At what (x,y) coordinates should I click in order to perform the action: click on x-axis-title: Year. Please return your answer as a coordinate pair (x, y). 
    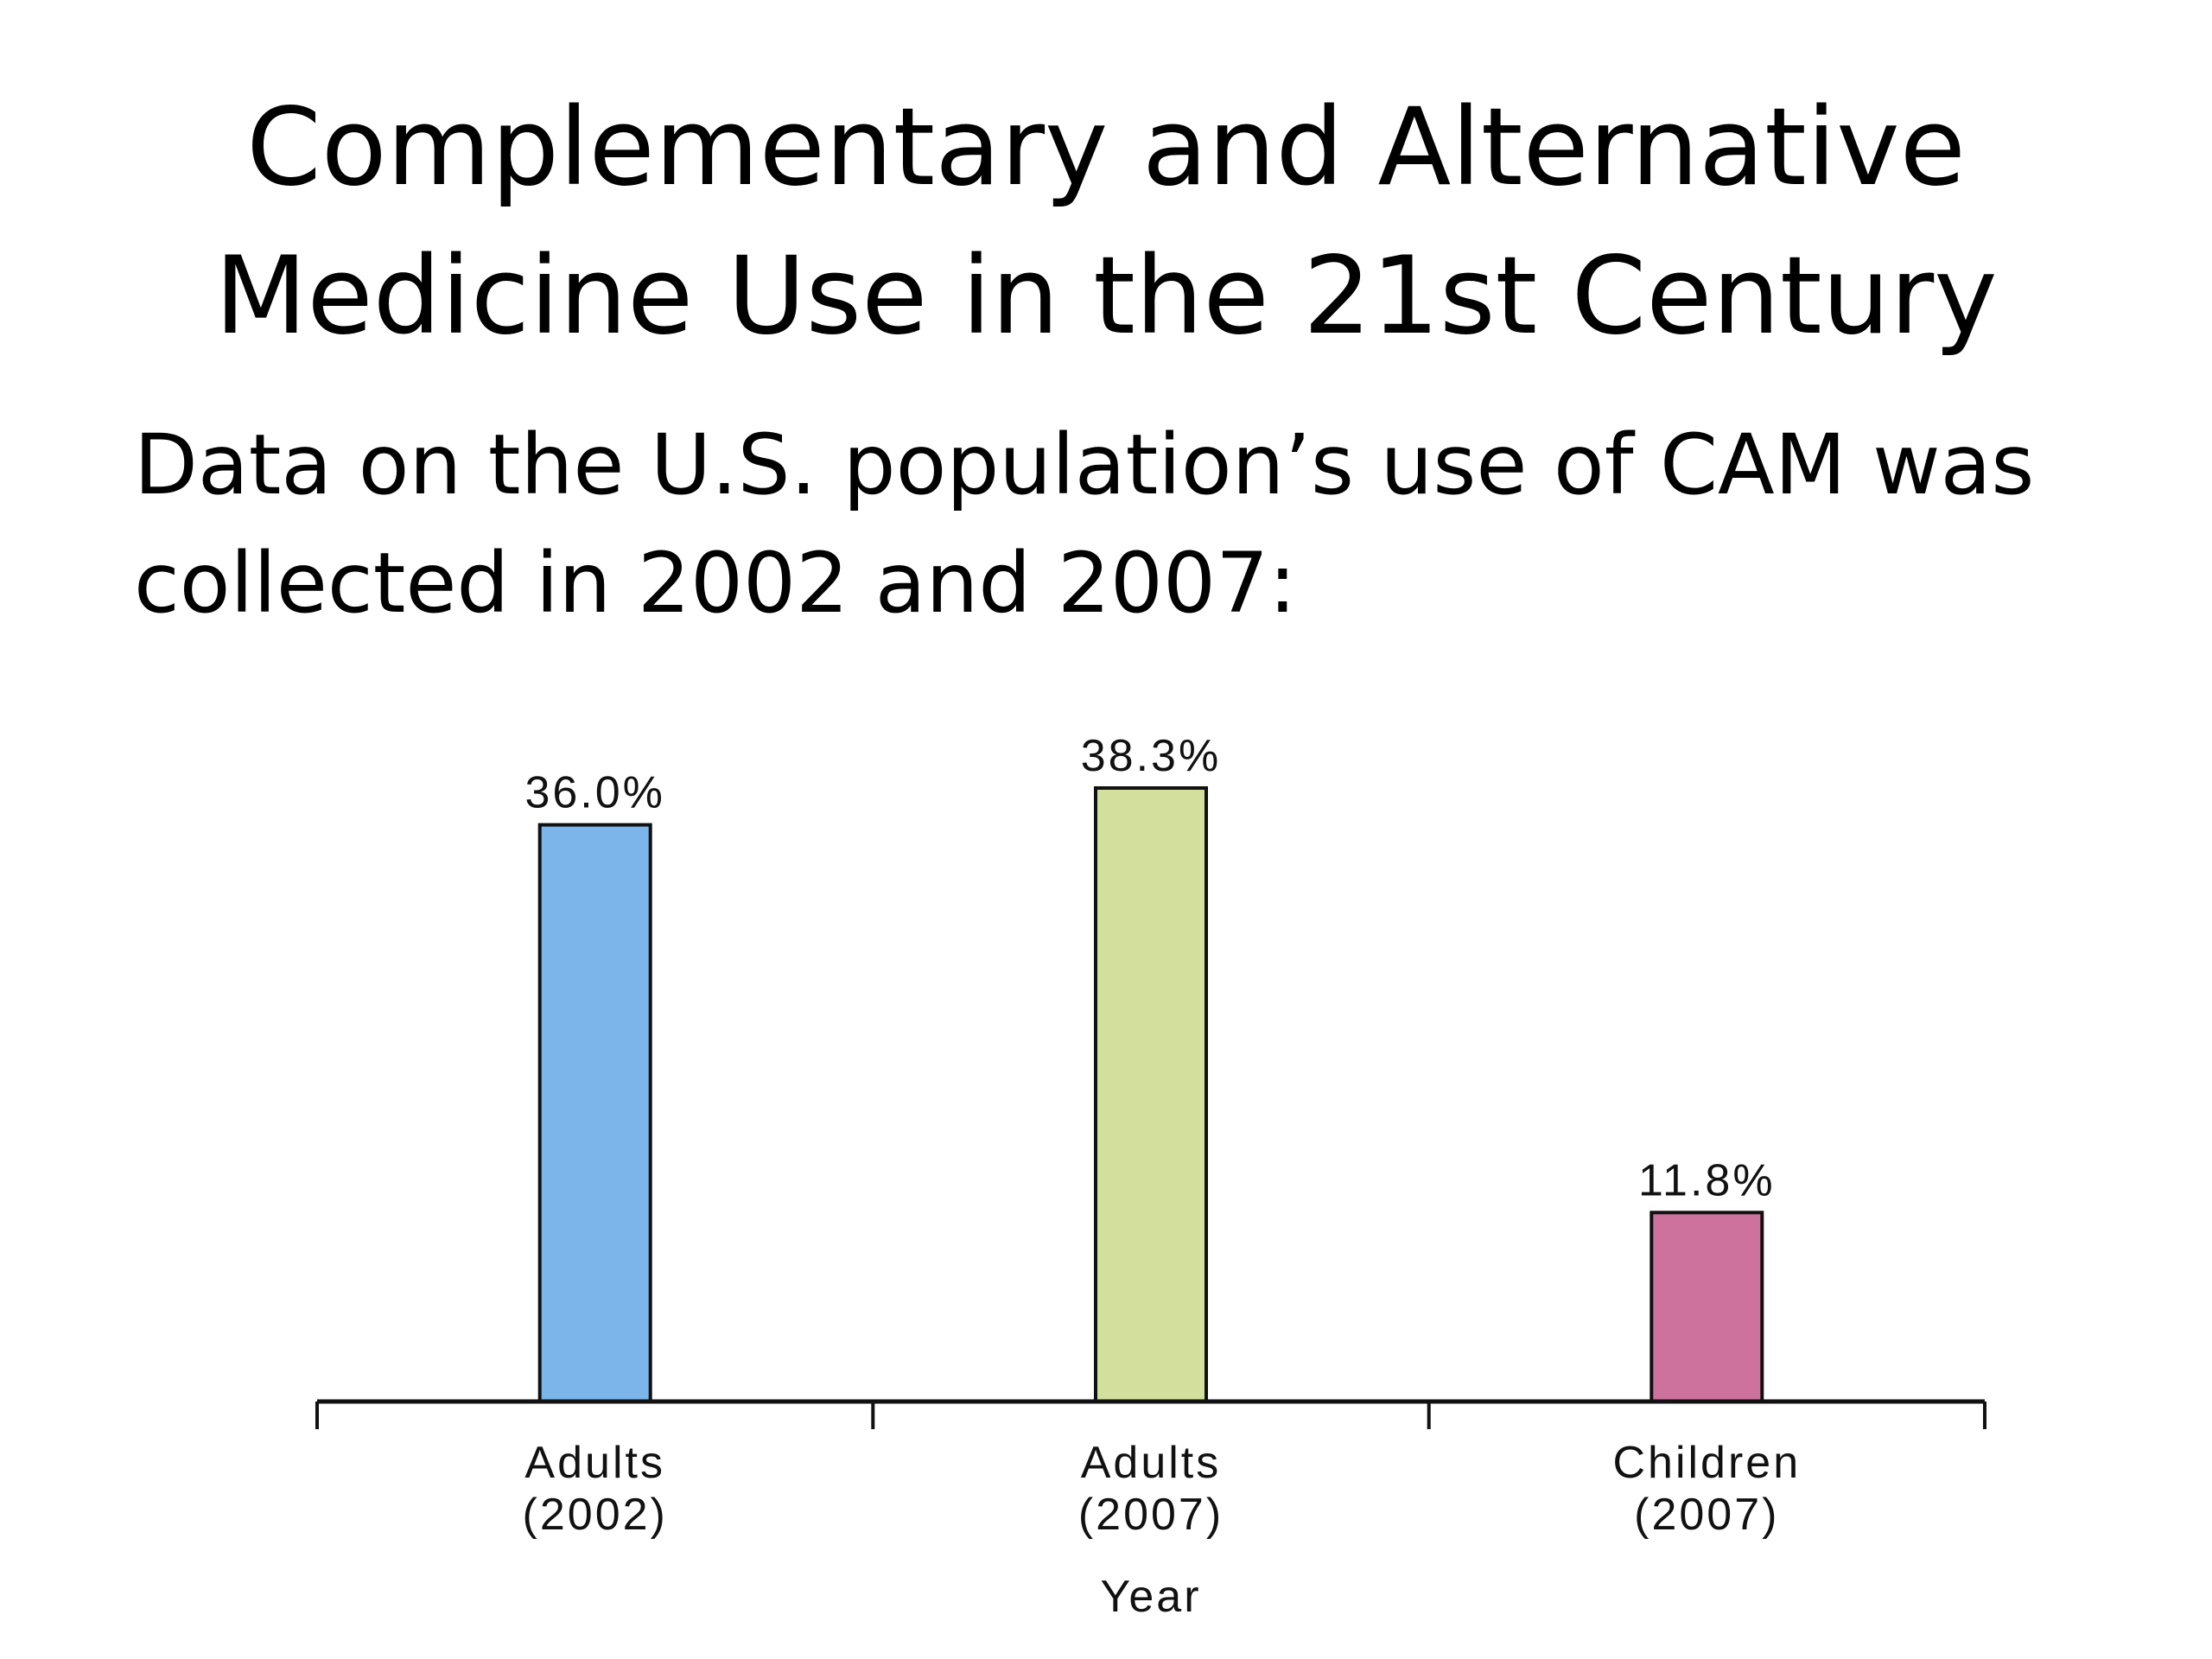
    Looking at the image, I should click on (1150, 1597).